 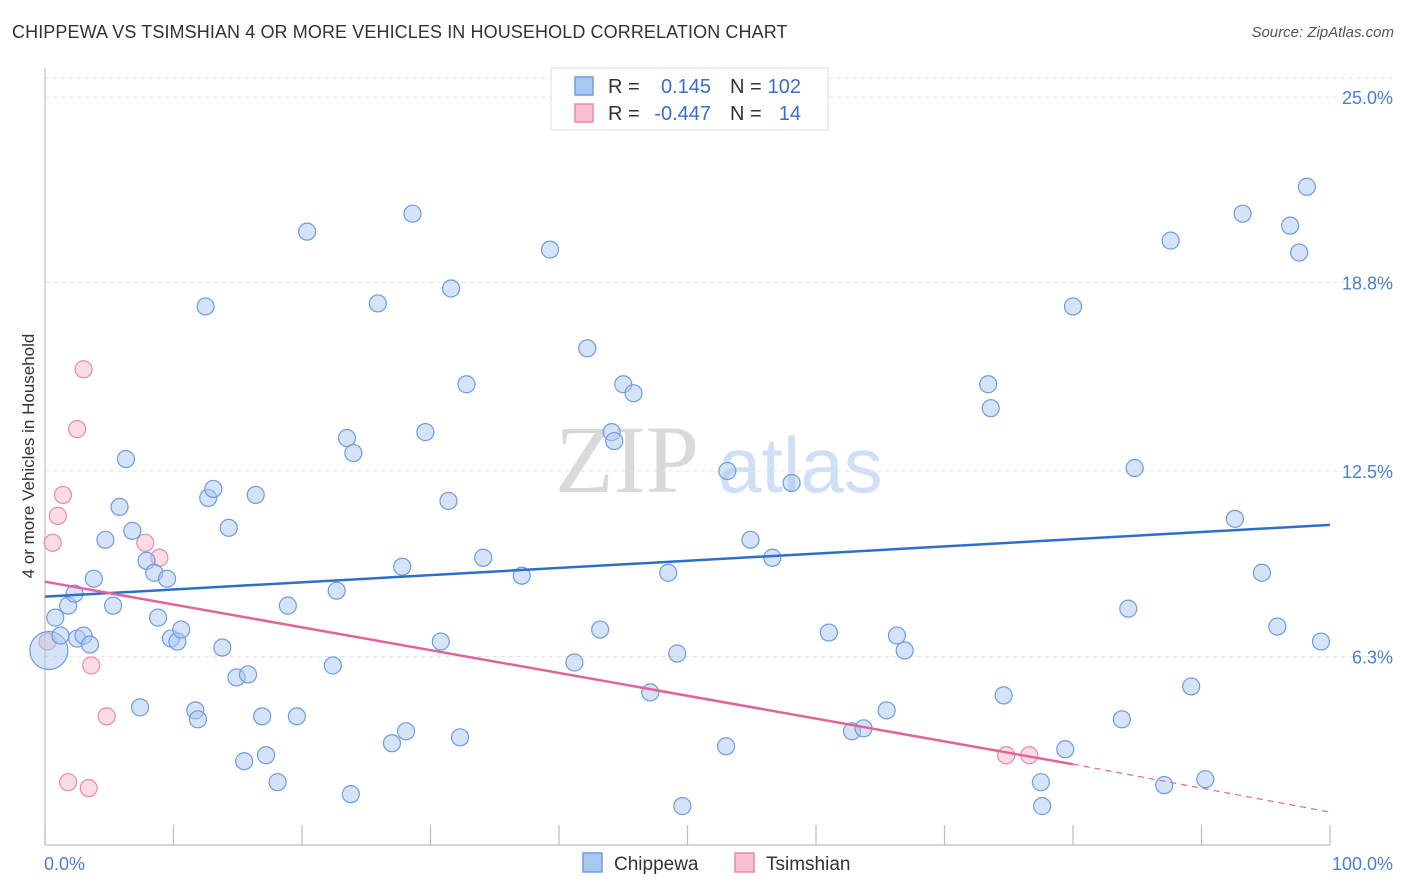 I want to click on legend-tsimshian-swatch, so click(x=744, y=862).